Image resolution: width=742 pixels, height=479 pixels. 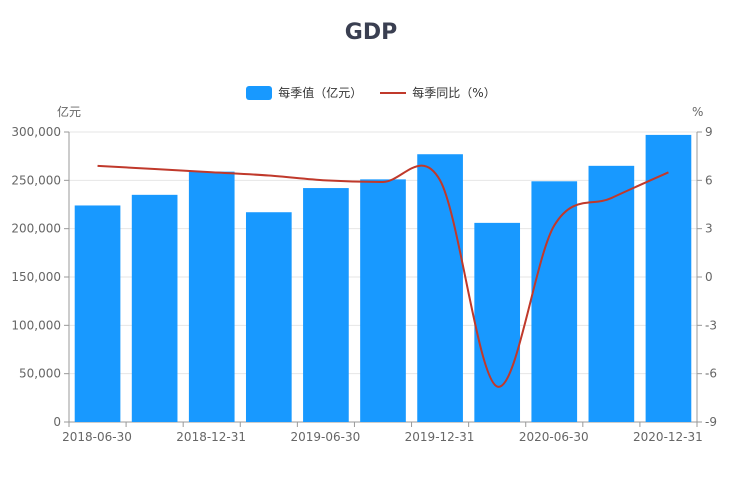 I want to click on y-left-tick-label: 300,000, so click(x=36, y=132).